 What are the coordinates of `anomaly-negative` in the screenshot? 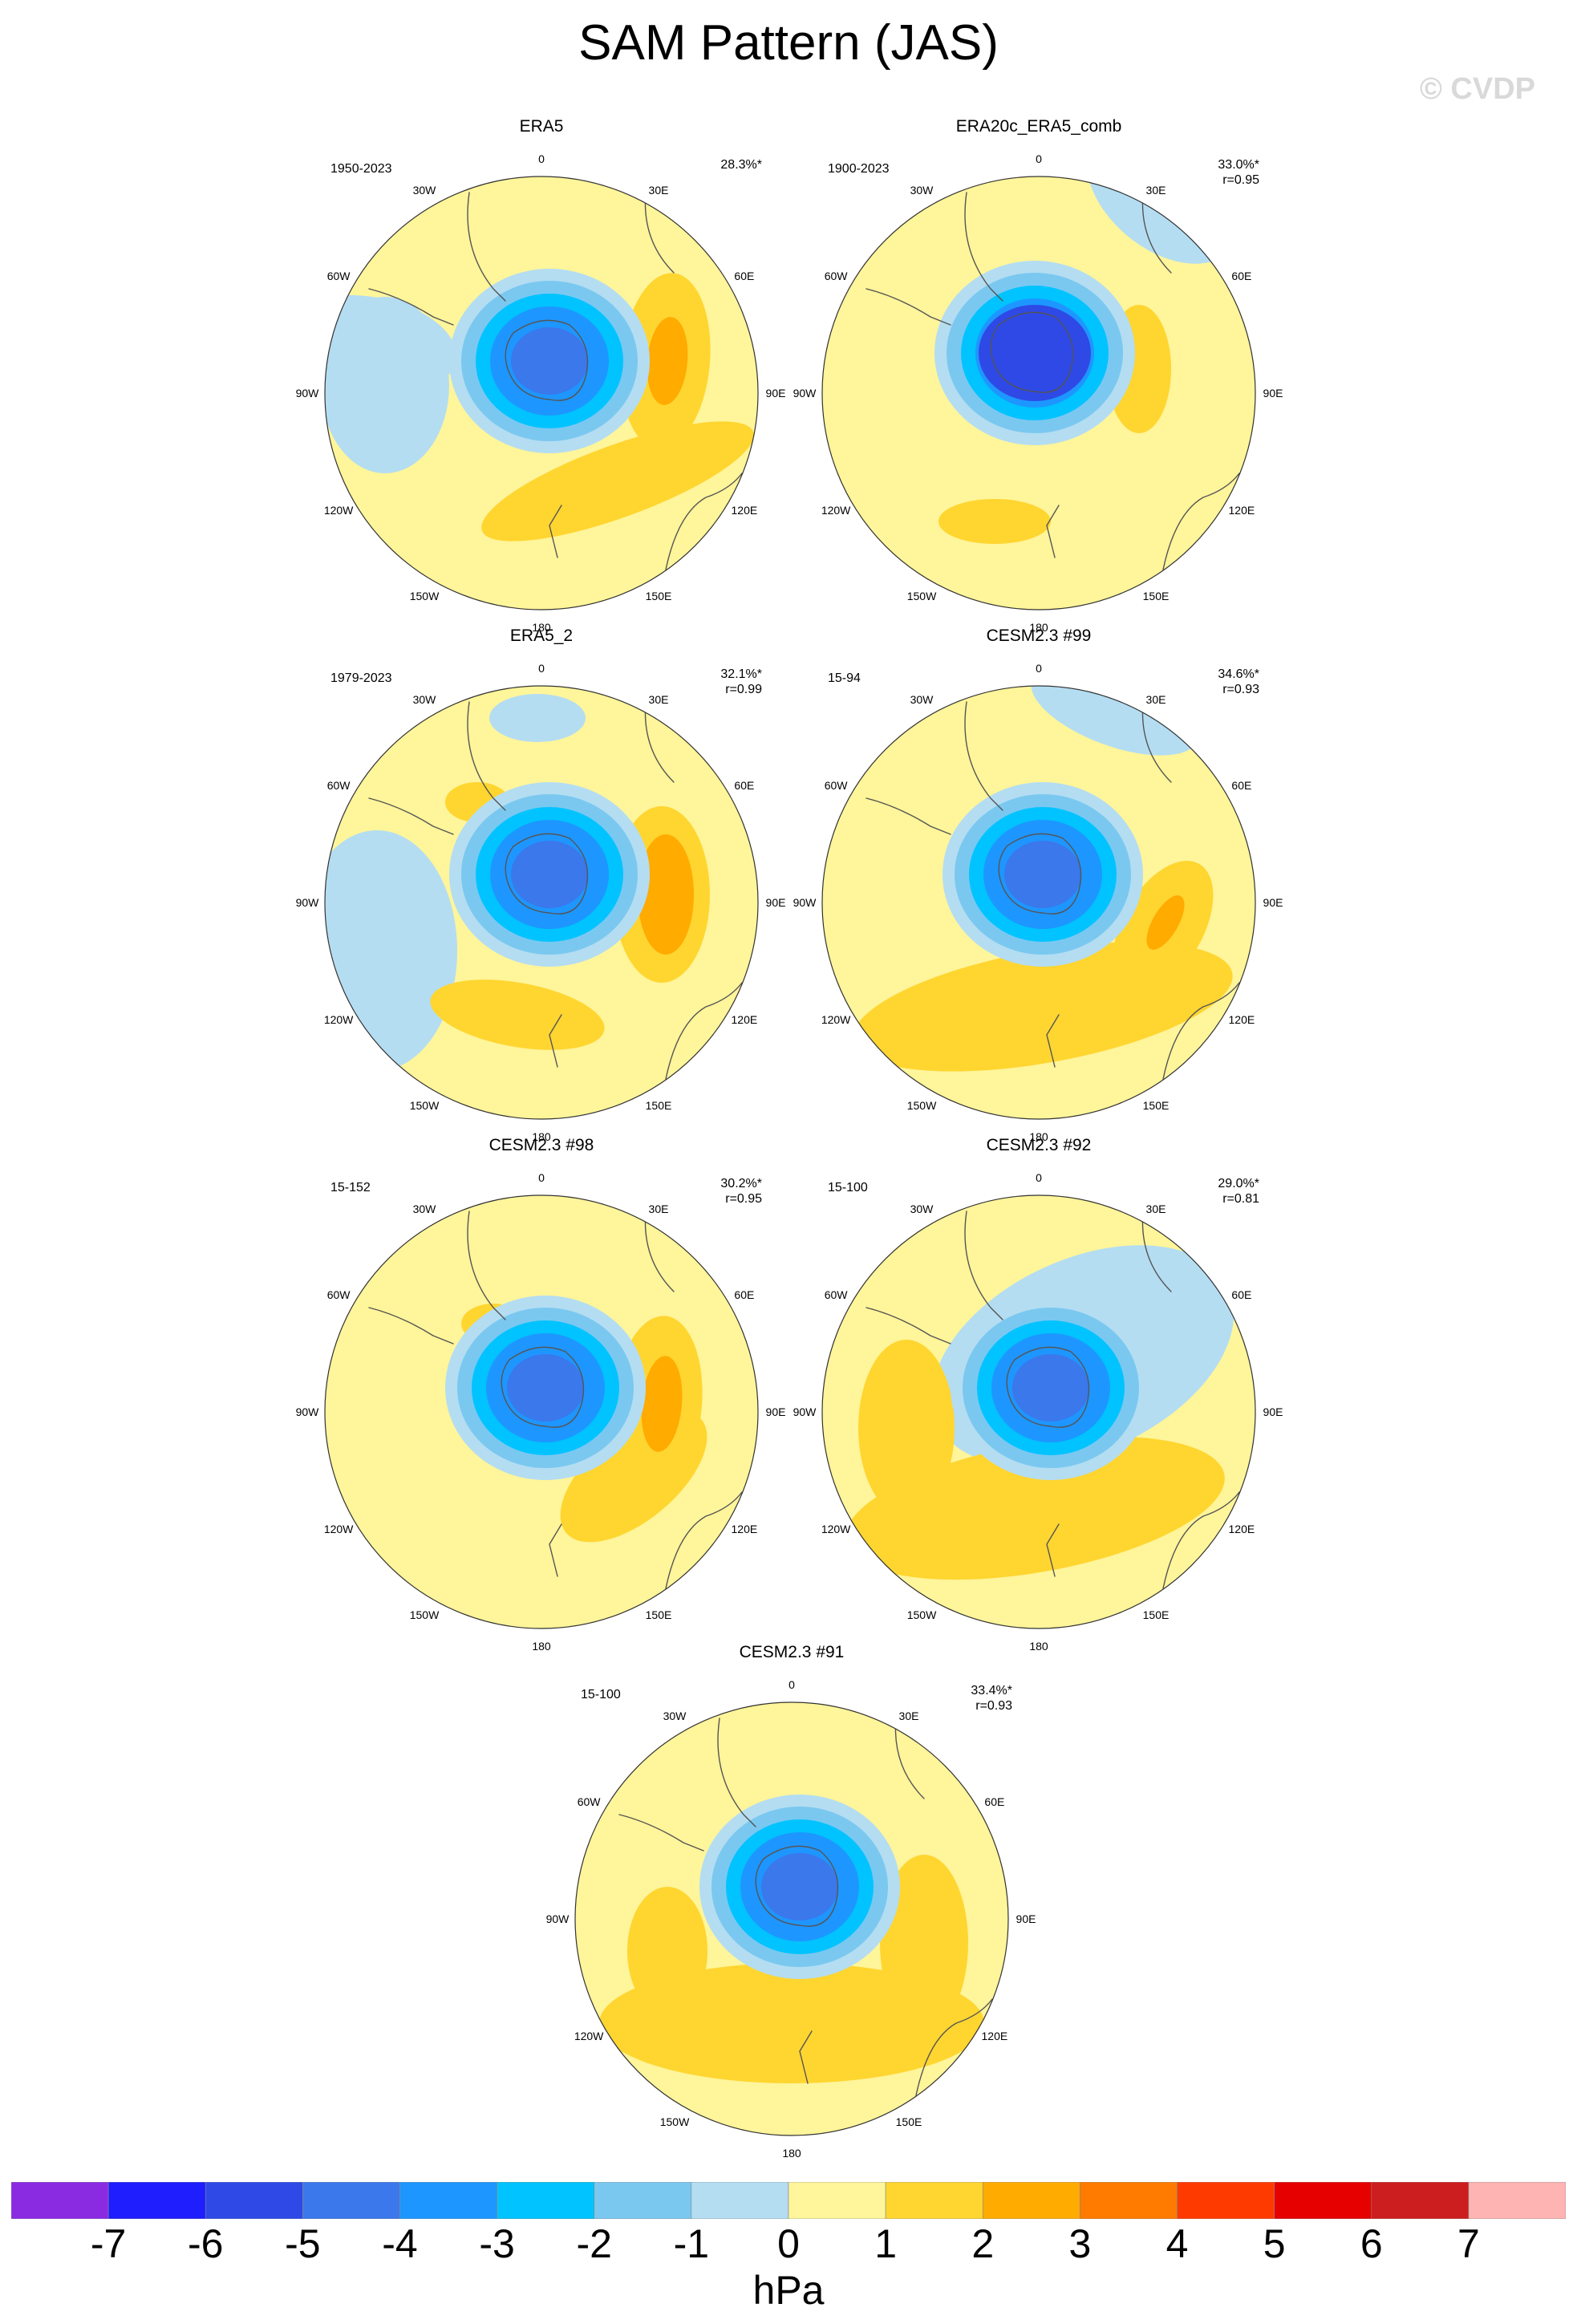 It's located at (537, 718).